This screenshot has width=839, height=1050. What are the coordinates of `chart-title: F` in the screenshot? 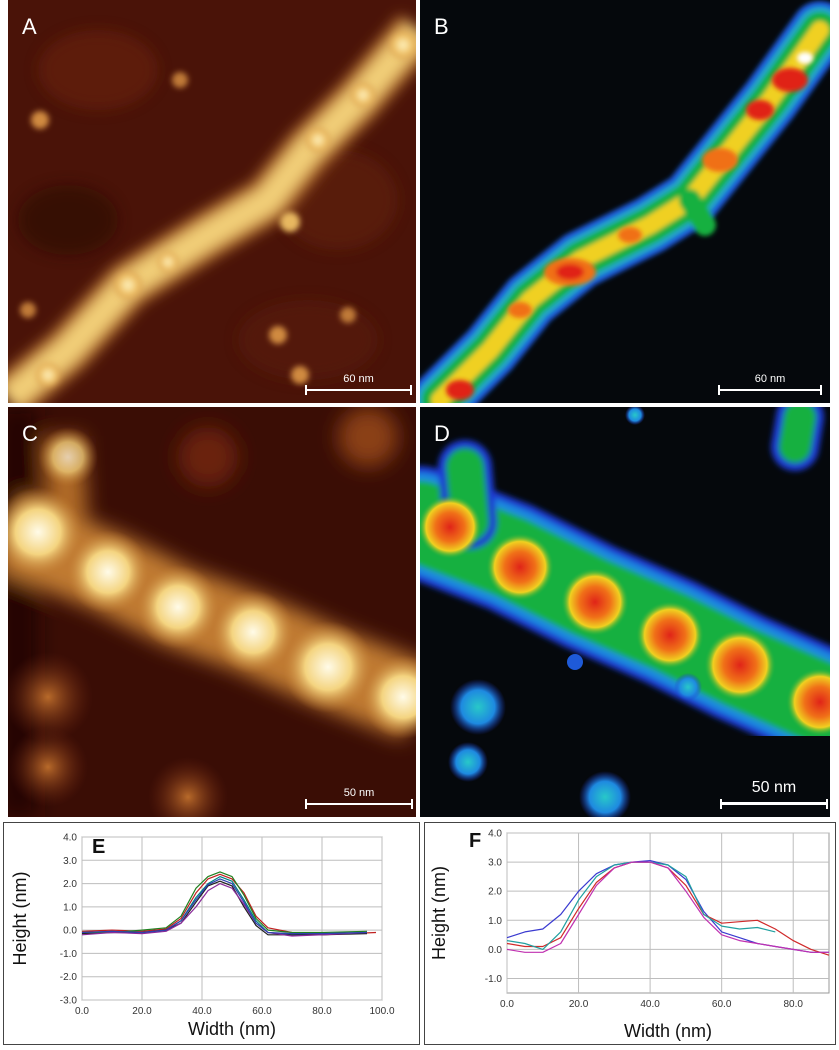 It's located at (475, 841).